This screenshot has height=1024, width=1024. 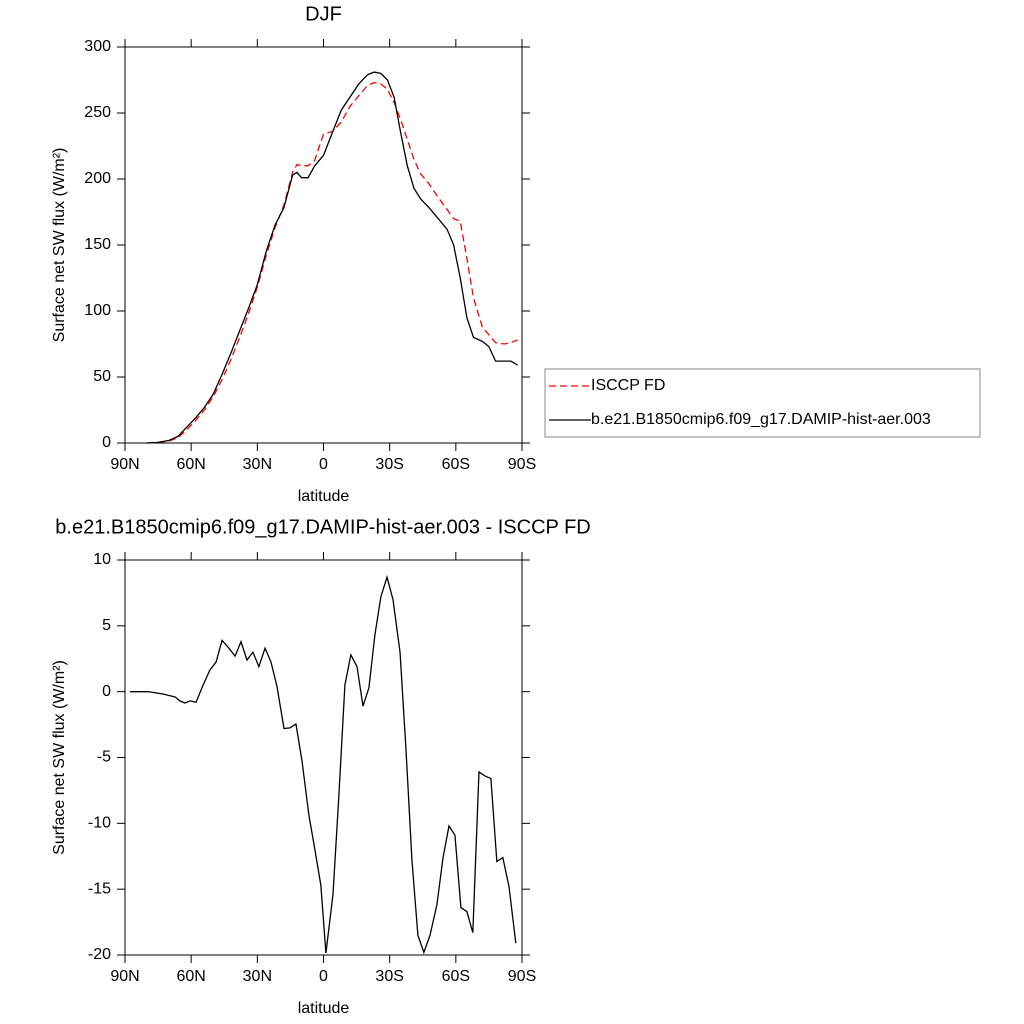 What do you see at coordinates (628, 385) in the screenshot?
I see `legend-label: ISCCP FD` at bounding box center [628, 385].